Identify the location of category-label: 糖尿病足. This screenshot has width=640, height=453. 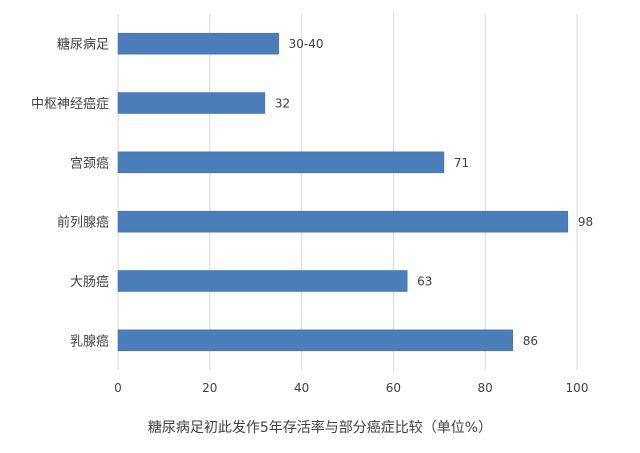
(83, 45).